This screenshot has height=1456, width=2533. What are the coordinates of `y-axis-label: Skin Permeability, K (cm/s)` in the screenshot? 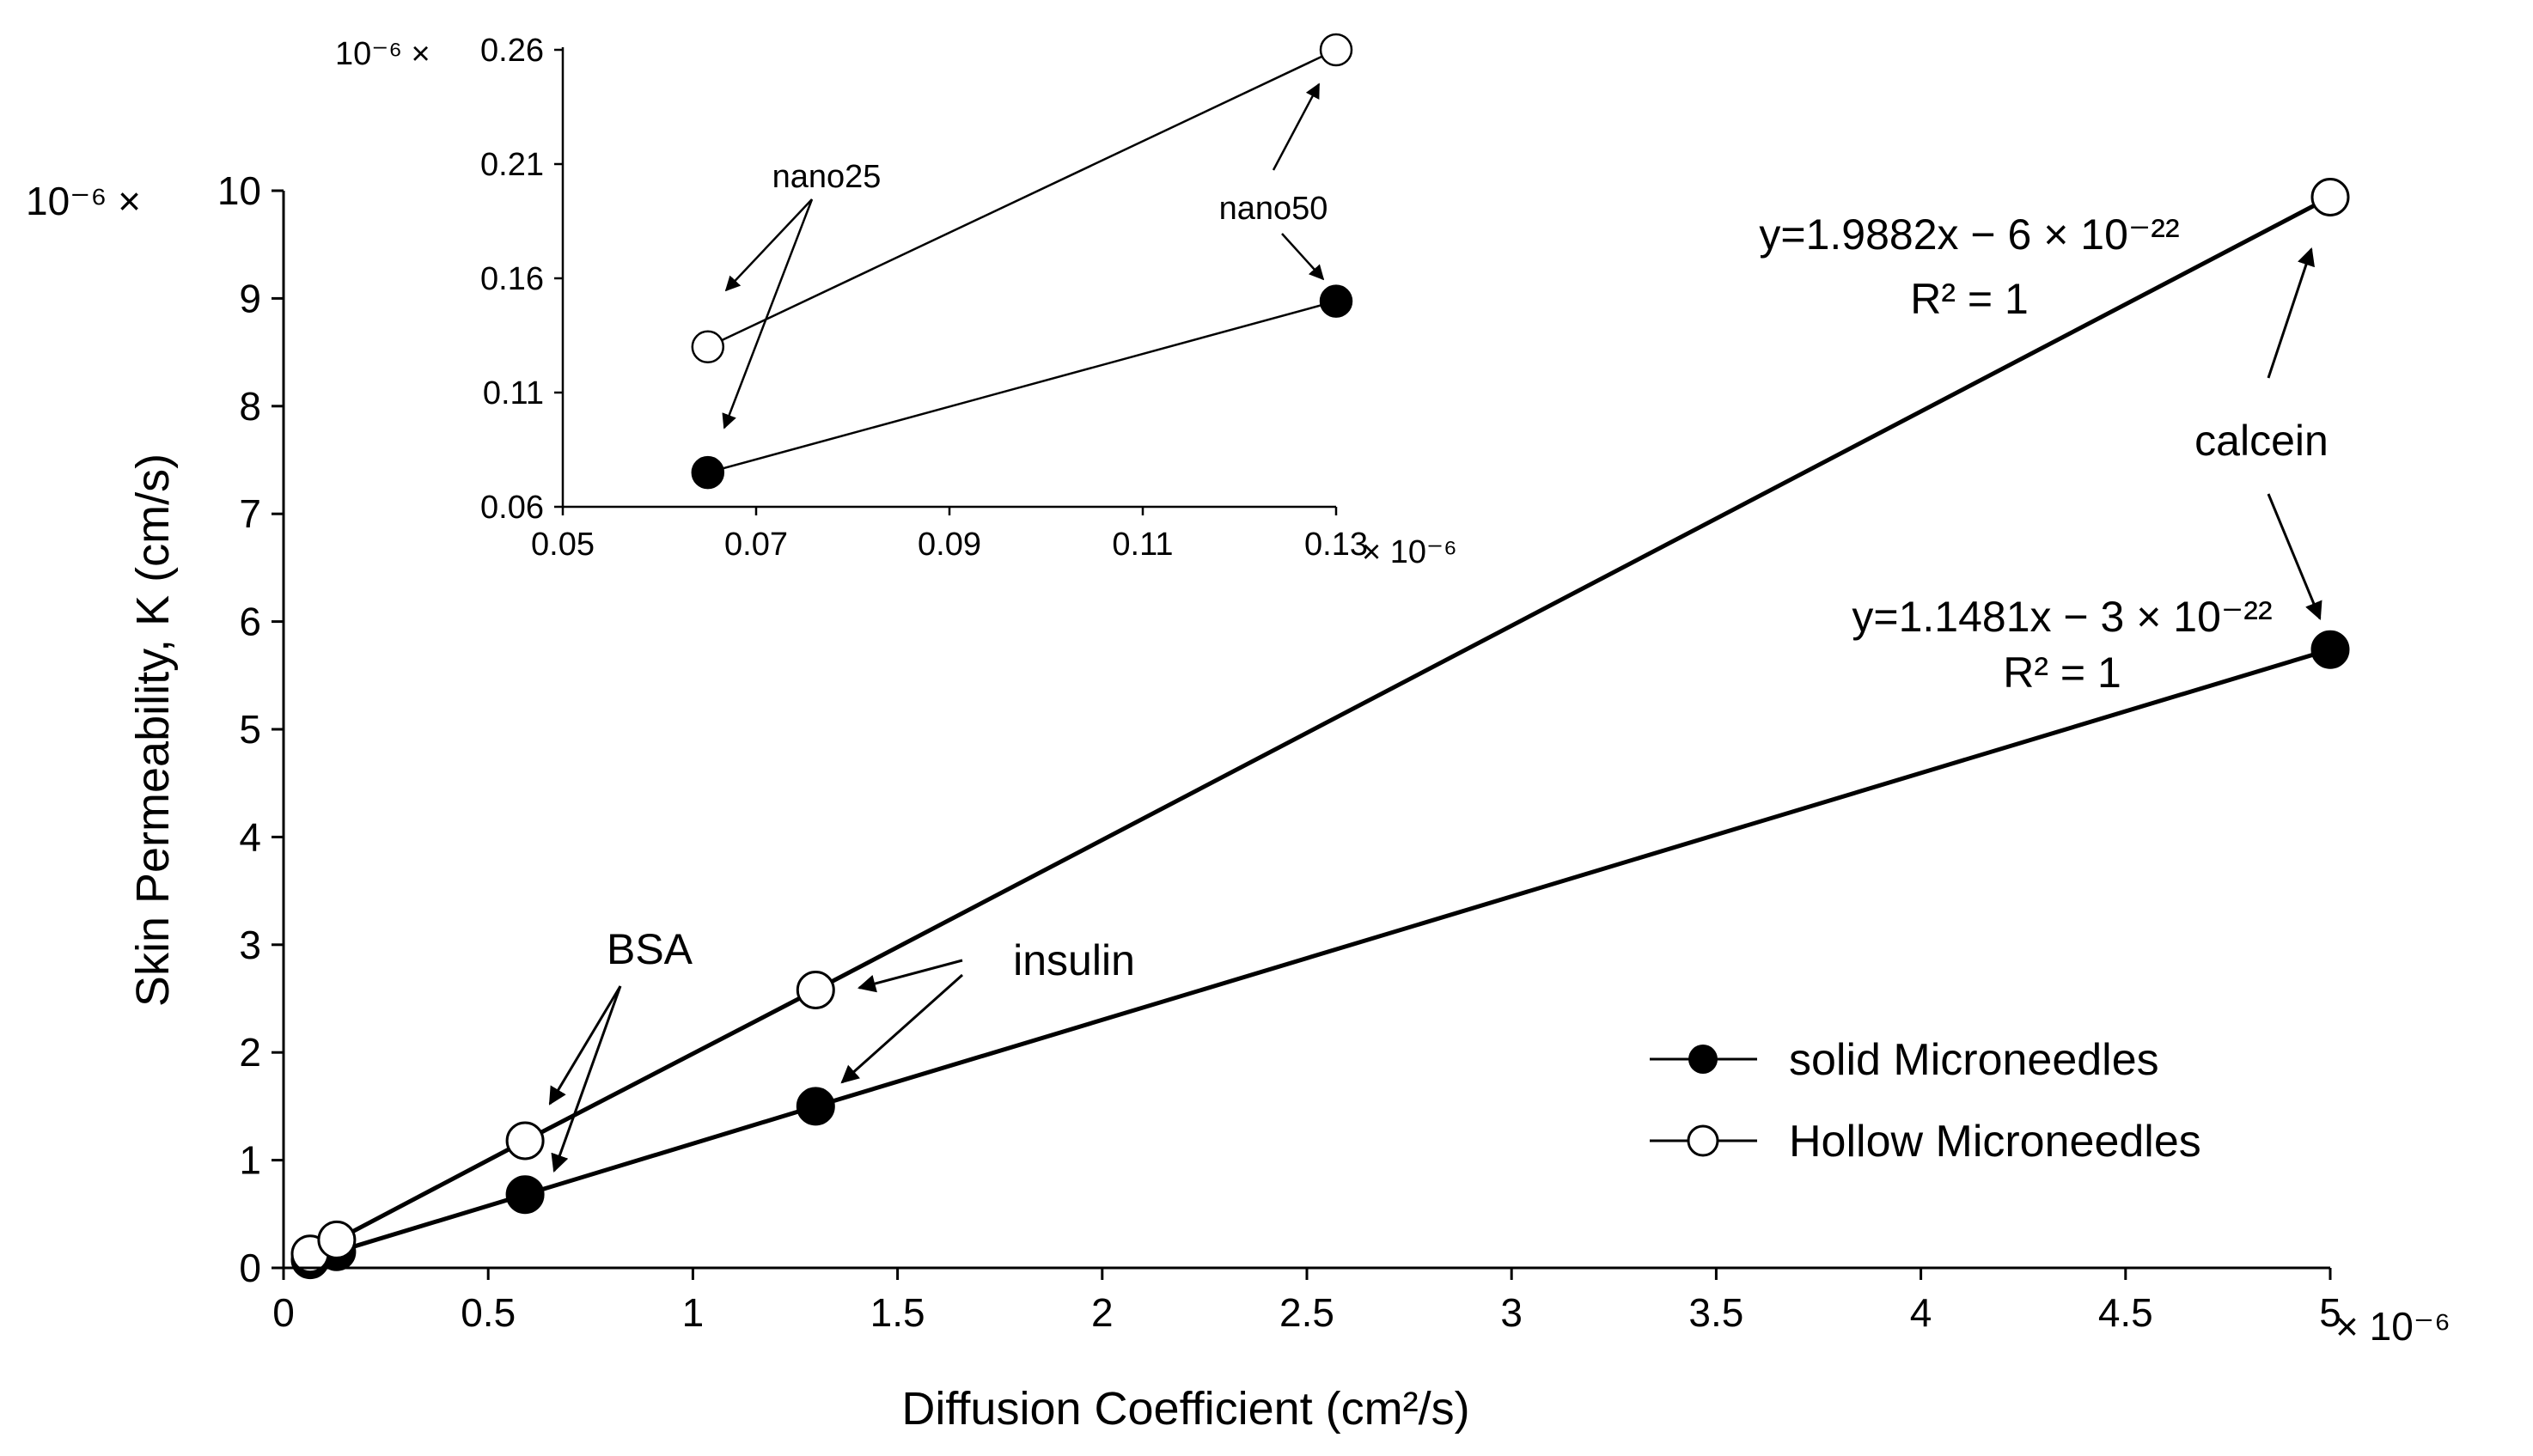 It's located at (153, 730).